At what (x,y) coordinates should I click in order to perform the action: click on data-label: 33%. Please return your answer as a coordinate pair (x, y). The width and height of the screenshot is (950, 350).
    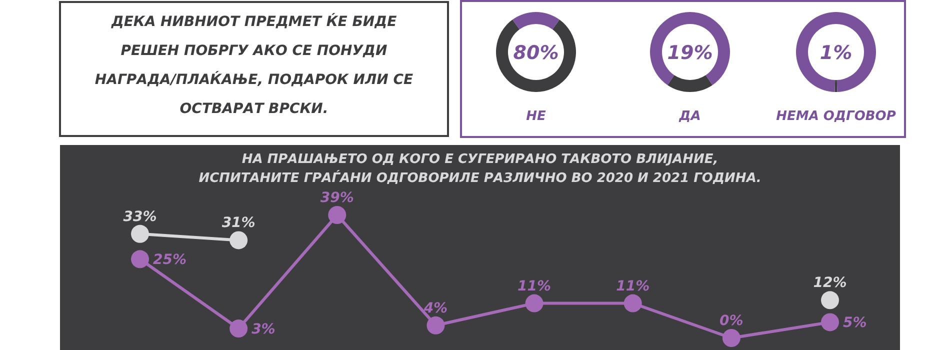
    Looking at the image, I should click on (140, 216).